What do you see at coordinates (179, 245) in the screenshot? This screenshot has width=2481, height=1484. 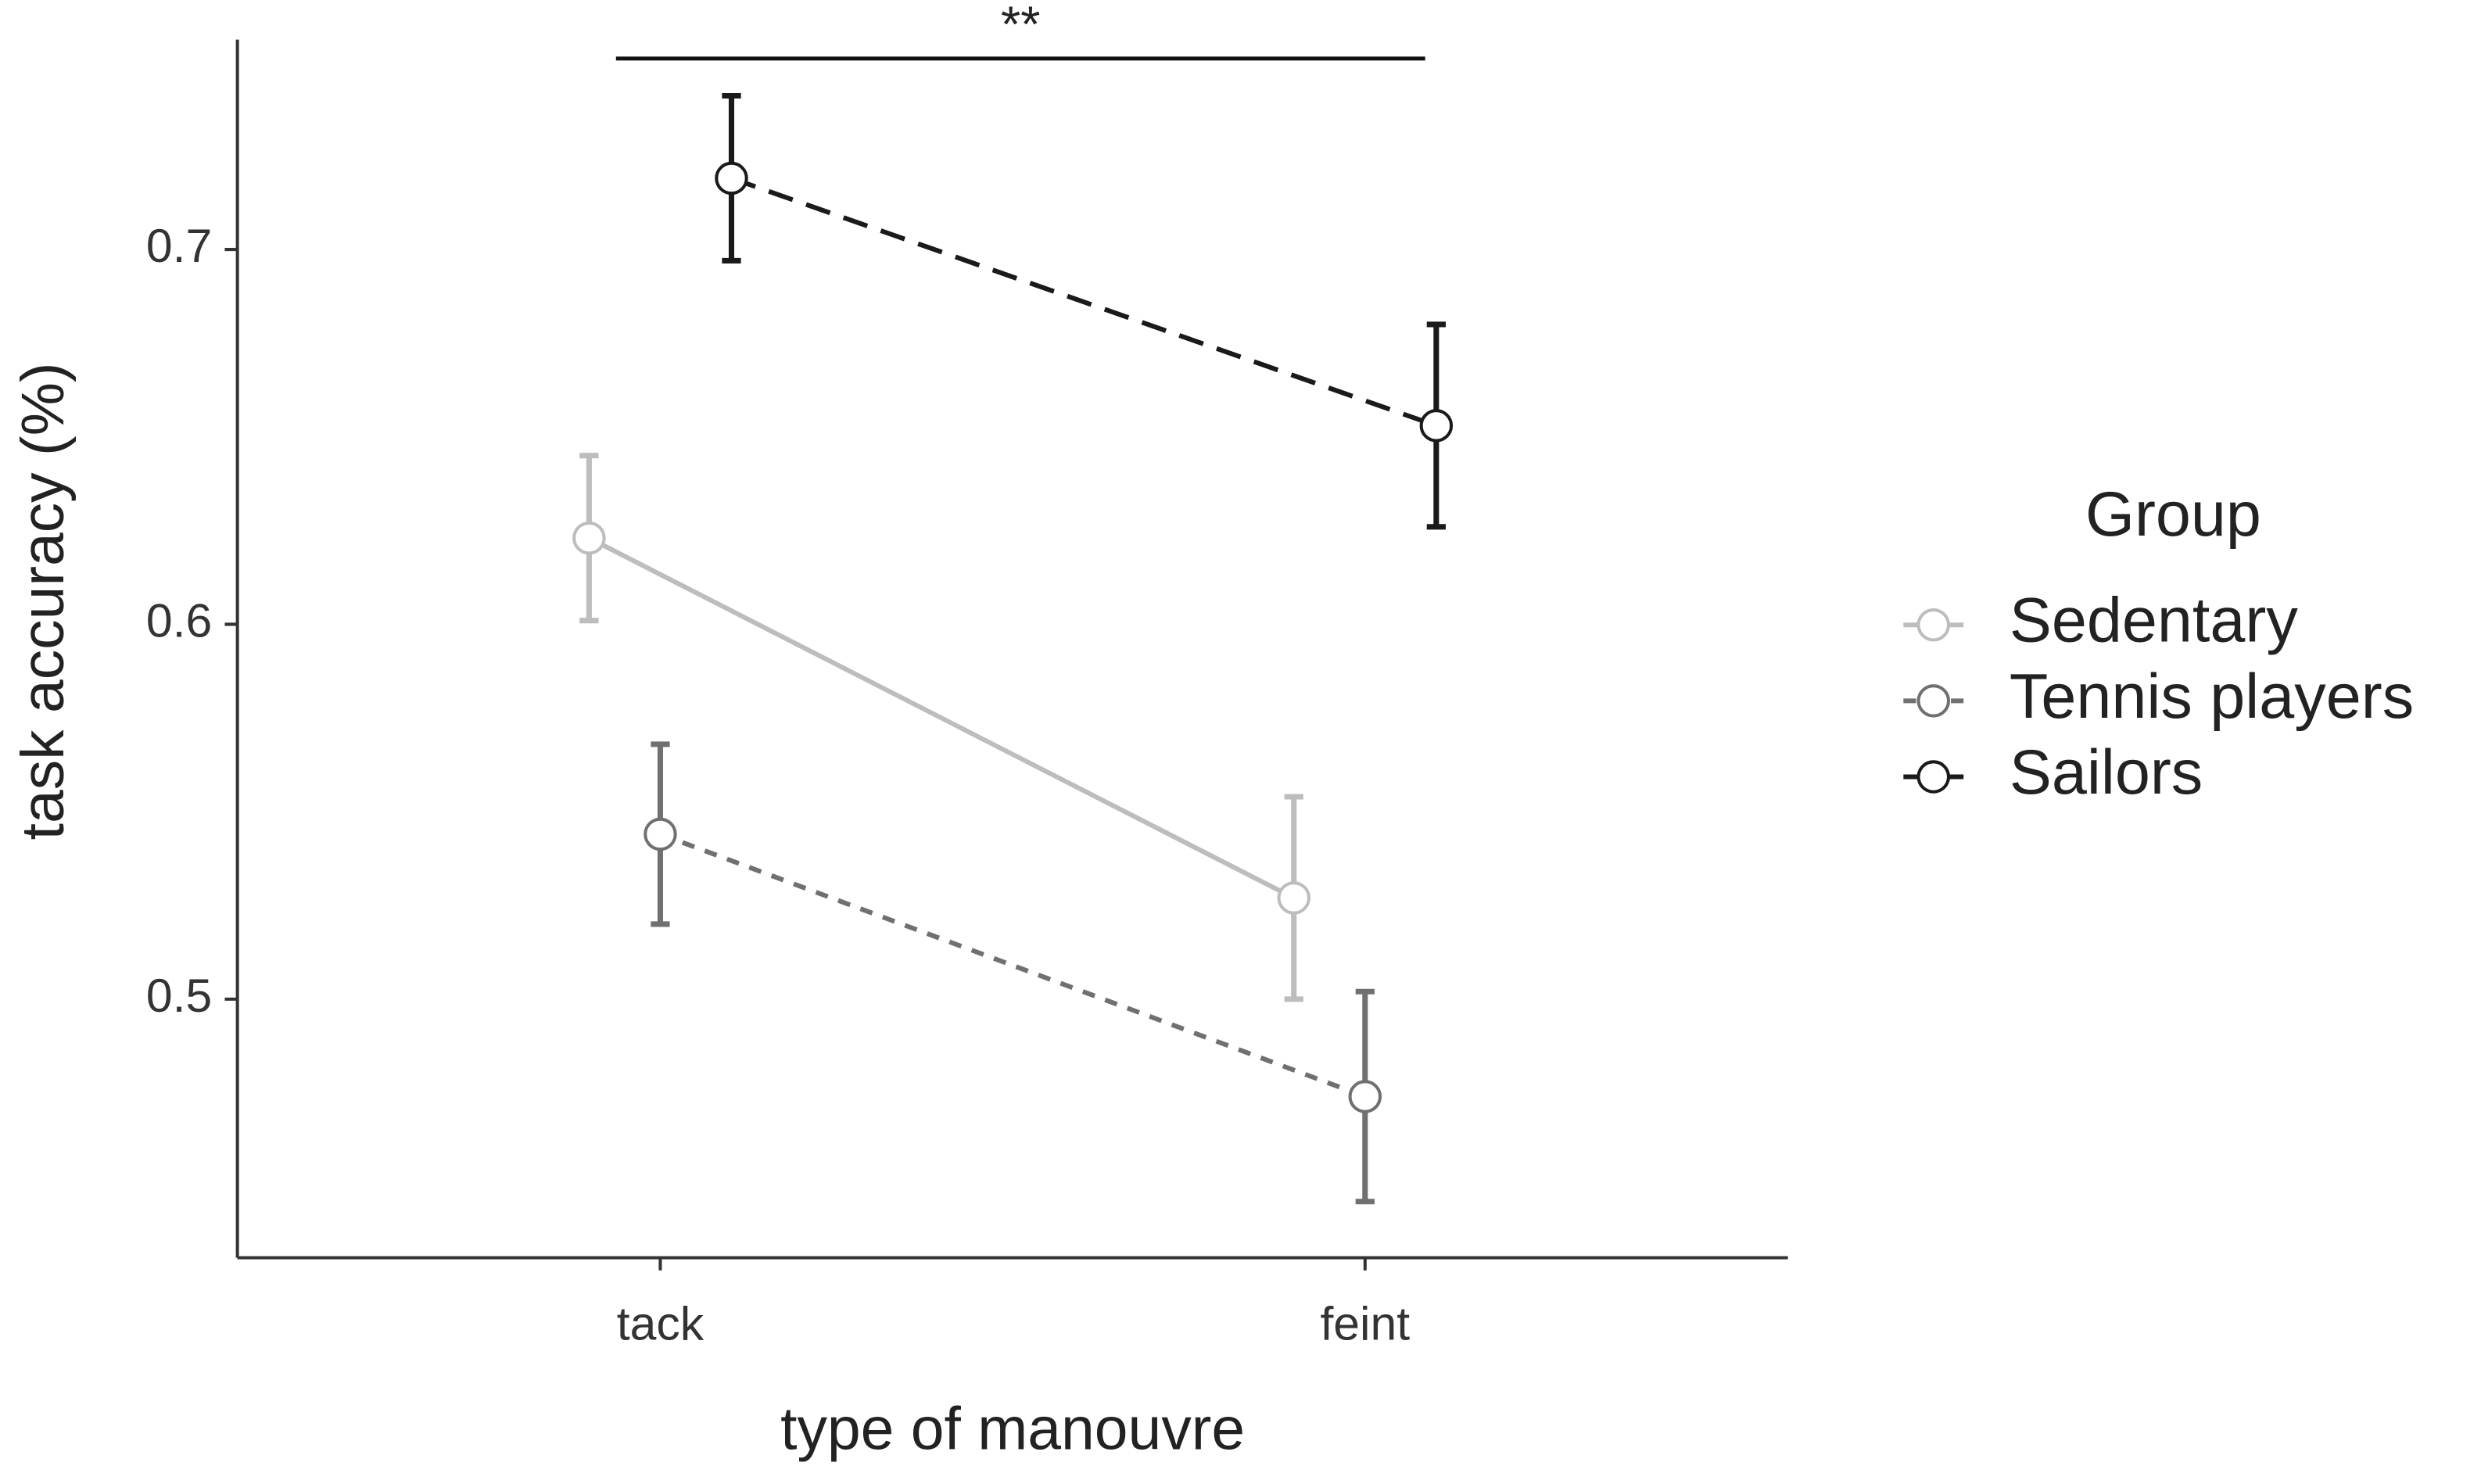 I see `y-tick-label: 0.7` at bounding box center [179, 245].